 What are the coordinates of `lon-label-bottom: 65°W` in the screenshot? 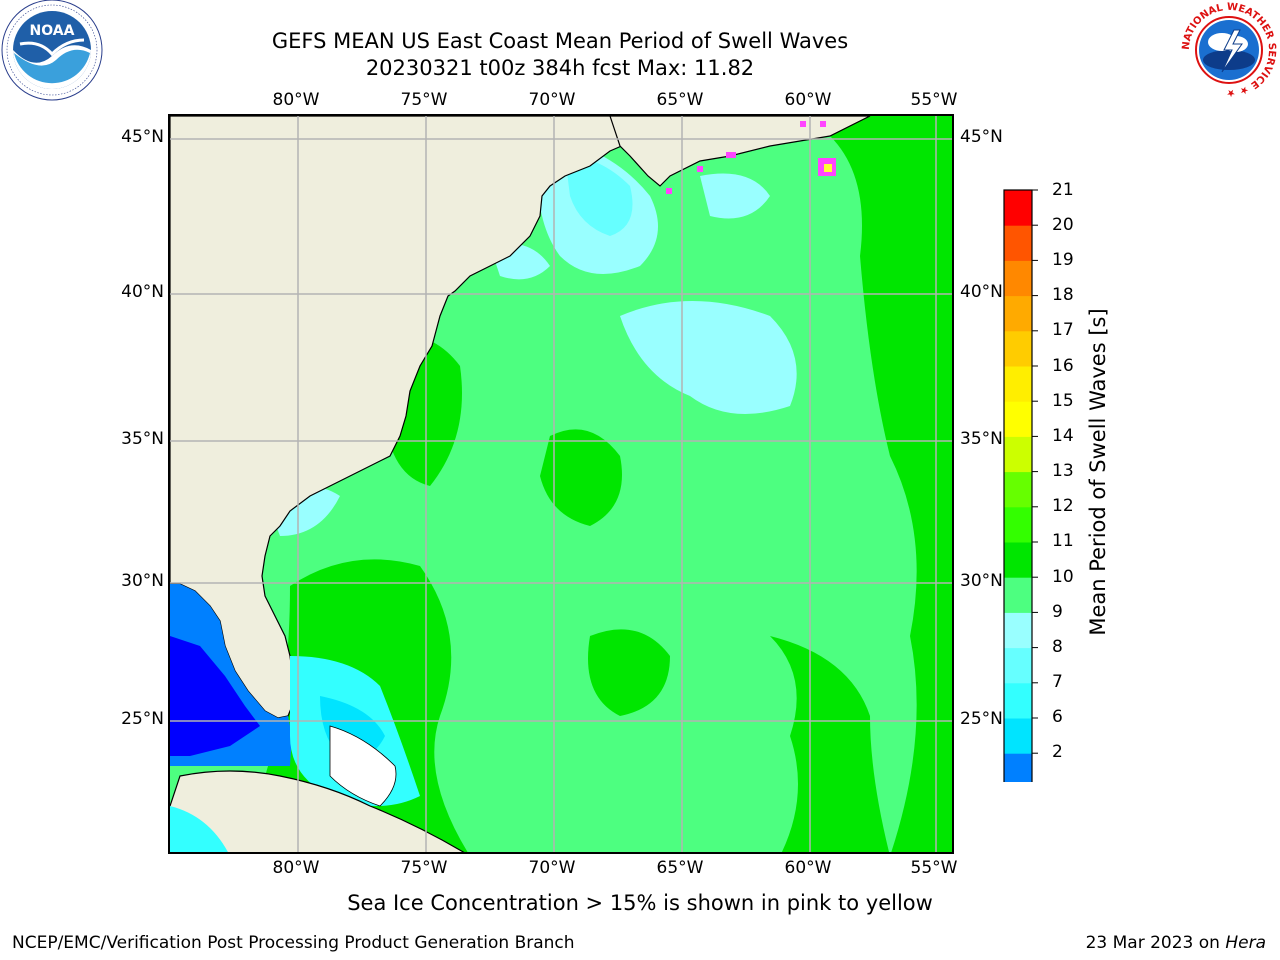 It's located at (680, 868).